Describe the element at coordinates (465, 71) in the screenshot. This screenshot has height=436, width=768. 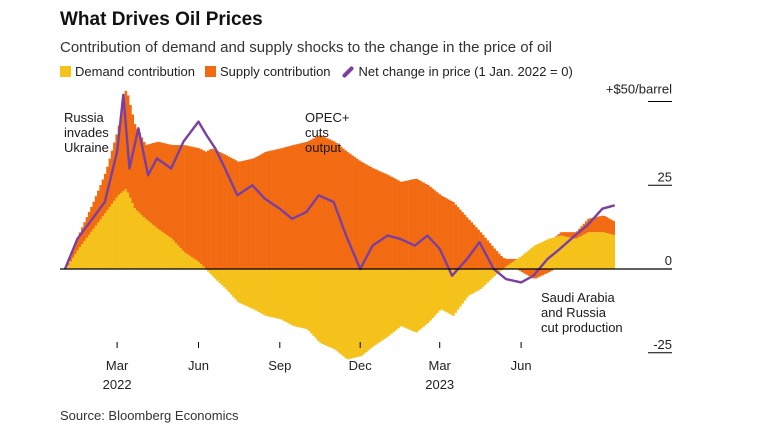
I see `legend-label-net: Net change in price (1 Jan. 2022 = 0)` at that location.